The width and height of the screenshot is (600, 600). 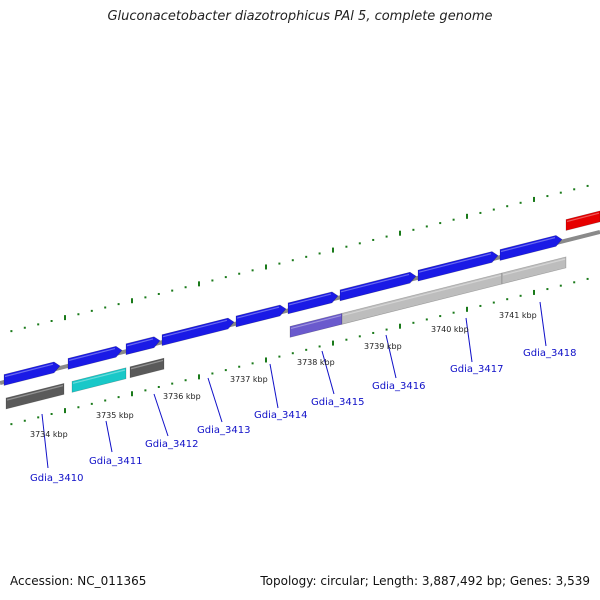 I want to click on kbp-tick-label: 3741 kbp, so click(x=518, y=315).